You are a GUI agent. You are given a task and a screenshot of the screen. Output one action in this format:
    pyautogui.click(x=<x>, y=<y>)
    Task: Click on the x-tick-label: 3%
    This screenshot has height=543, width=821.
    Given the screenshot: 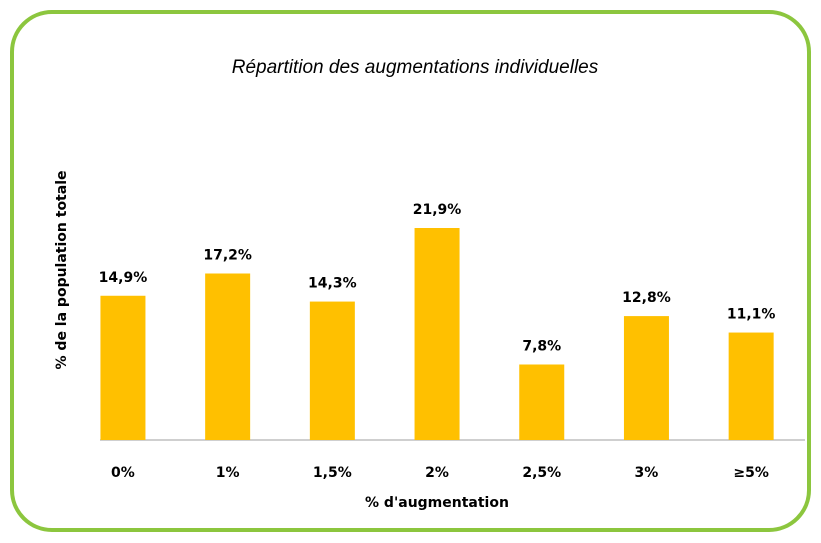 What is the action you would take?
    pyautogui.click(x=647, y=473)
    